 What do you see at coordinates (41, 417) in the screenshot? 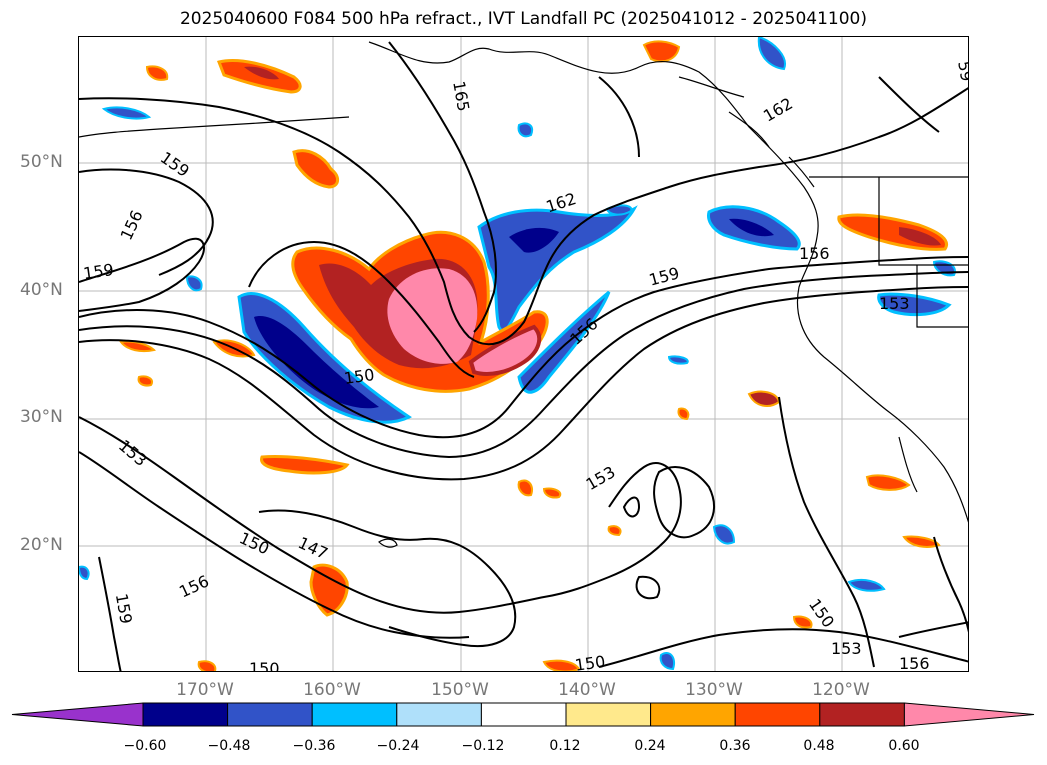
I see `lat-label-30n: 30°N` at bounding box center [41, 417].